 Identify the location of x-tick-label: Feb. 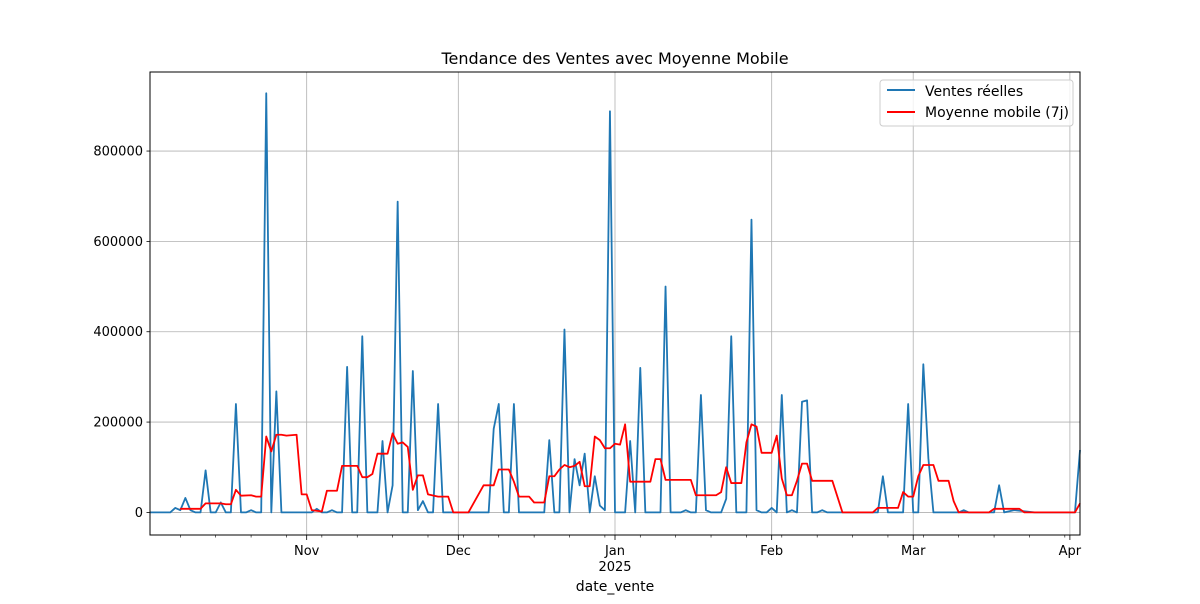
(771, 551).